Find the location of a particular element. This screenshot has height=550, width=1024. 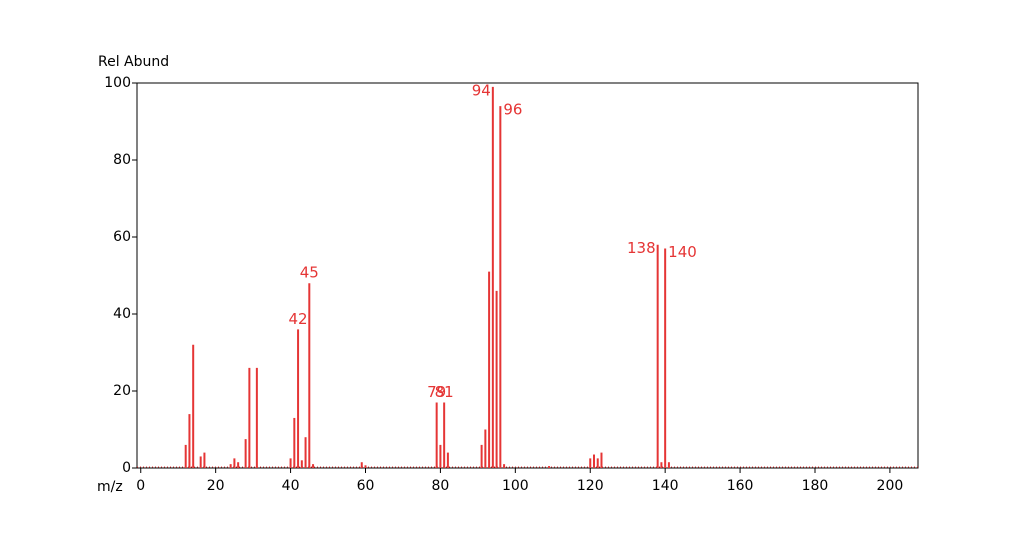

peak-label: 42 is located at coordinates (298, 319).